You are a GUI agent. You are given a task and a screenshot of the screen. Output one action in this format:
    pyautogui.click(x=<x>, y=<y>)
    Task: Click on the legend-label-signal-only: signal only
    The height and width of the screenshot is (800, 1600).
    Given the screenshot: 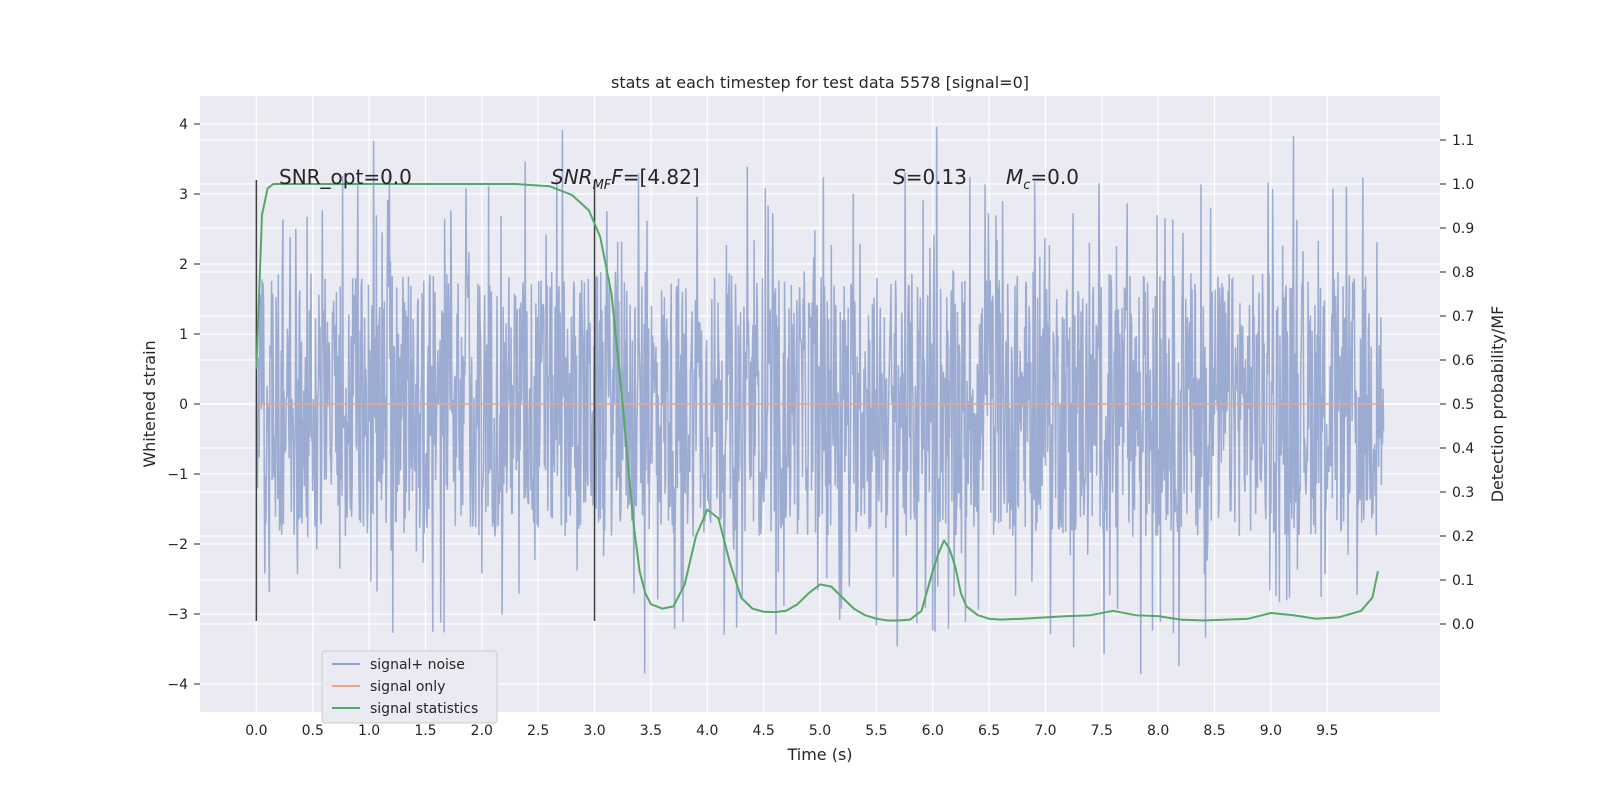 What is the action you would take?
    pyautogui.click(x=407, y=687)
    